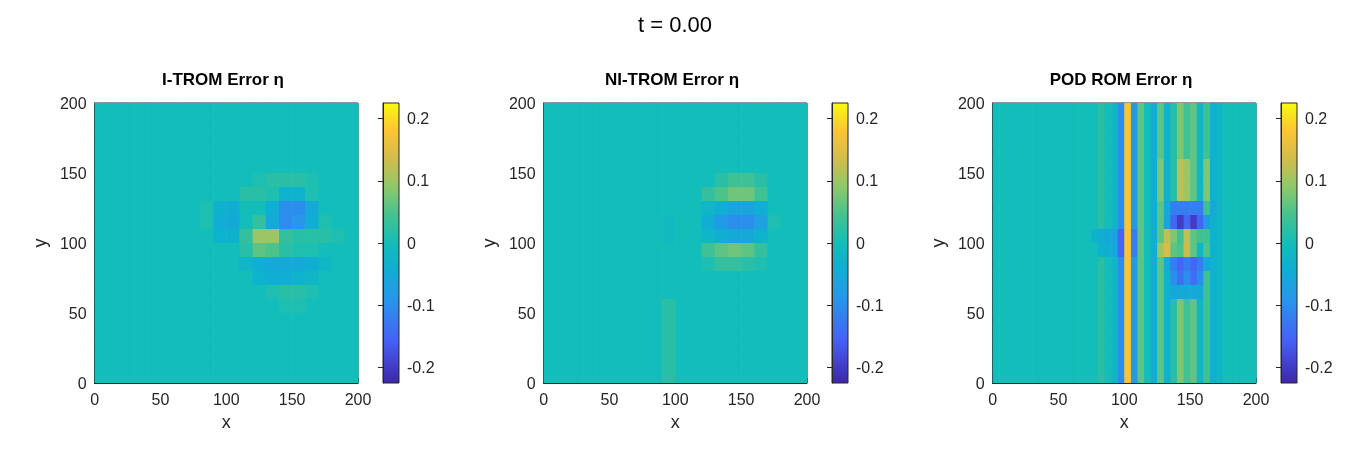  What do you see at coordinates (675, 25) in the screenshot?
I see `text: t = 0.00` at bounding box center [675, 25].